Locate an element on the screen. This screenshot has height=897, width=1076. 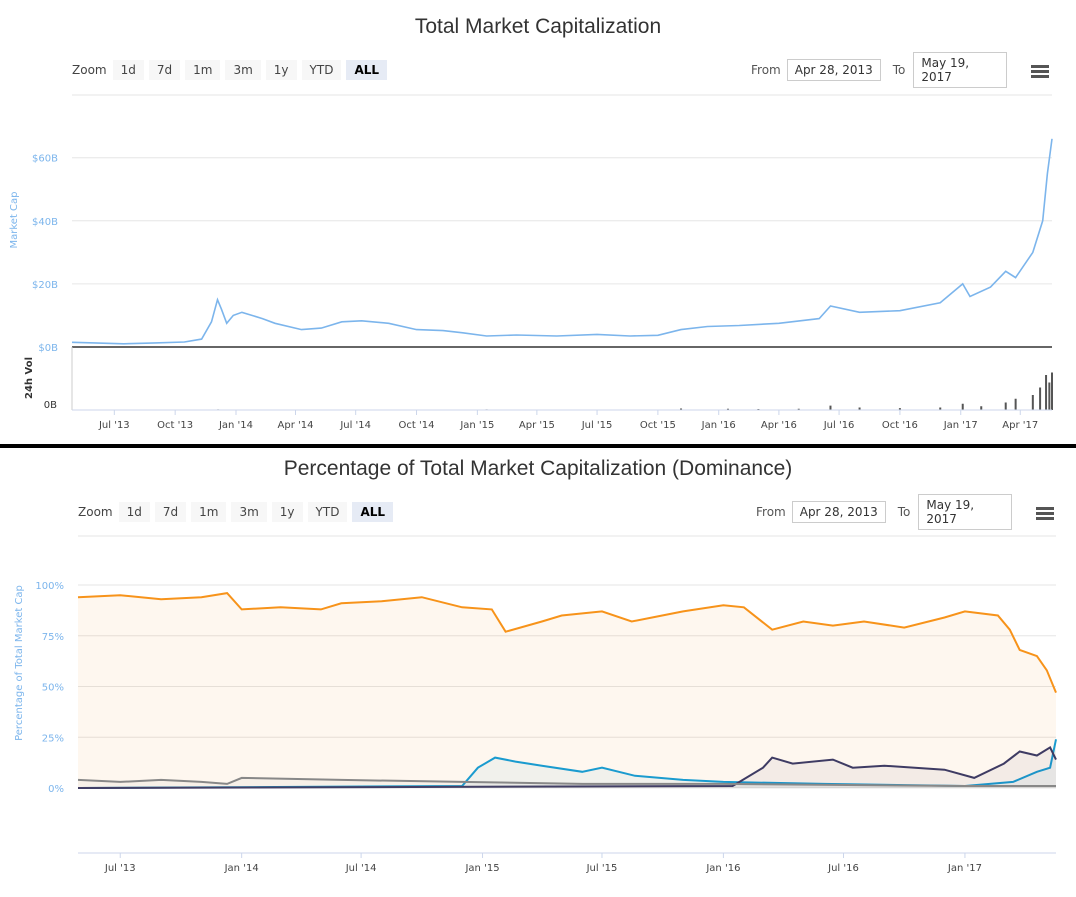
x-tick-label: Oct '16 is located at coordinates (900, 425).